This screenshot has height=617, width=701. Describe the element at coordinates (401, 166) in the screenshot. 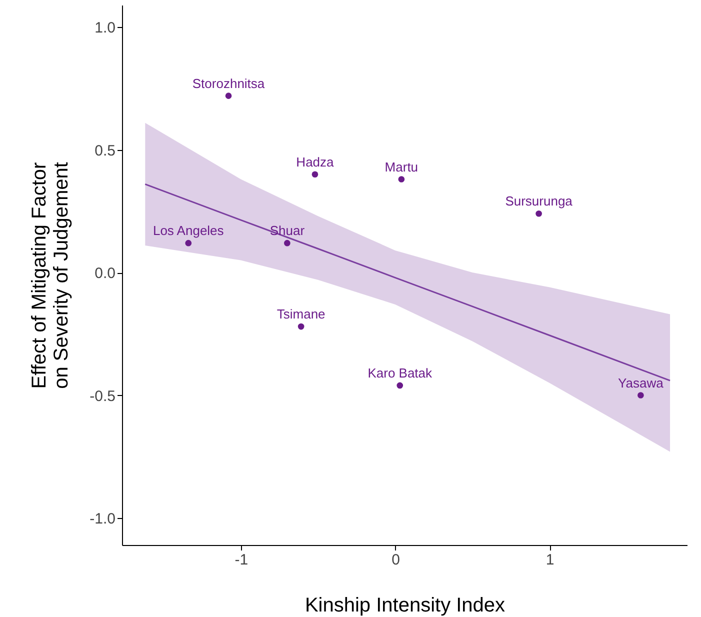

I see `series-label: Martu` at that location.